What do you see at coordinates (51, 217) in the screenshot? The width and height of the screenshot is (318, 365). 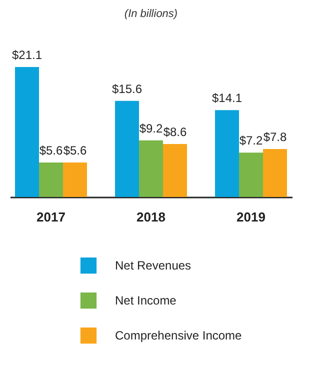 I see `x-tick-label: 2017` at bounding box center [51, 217].